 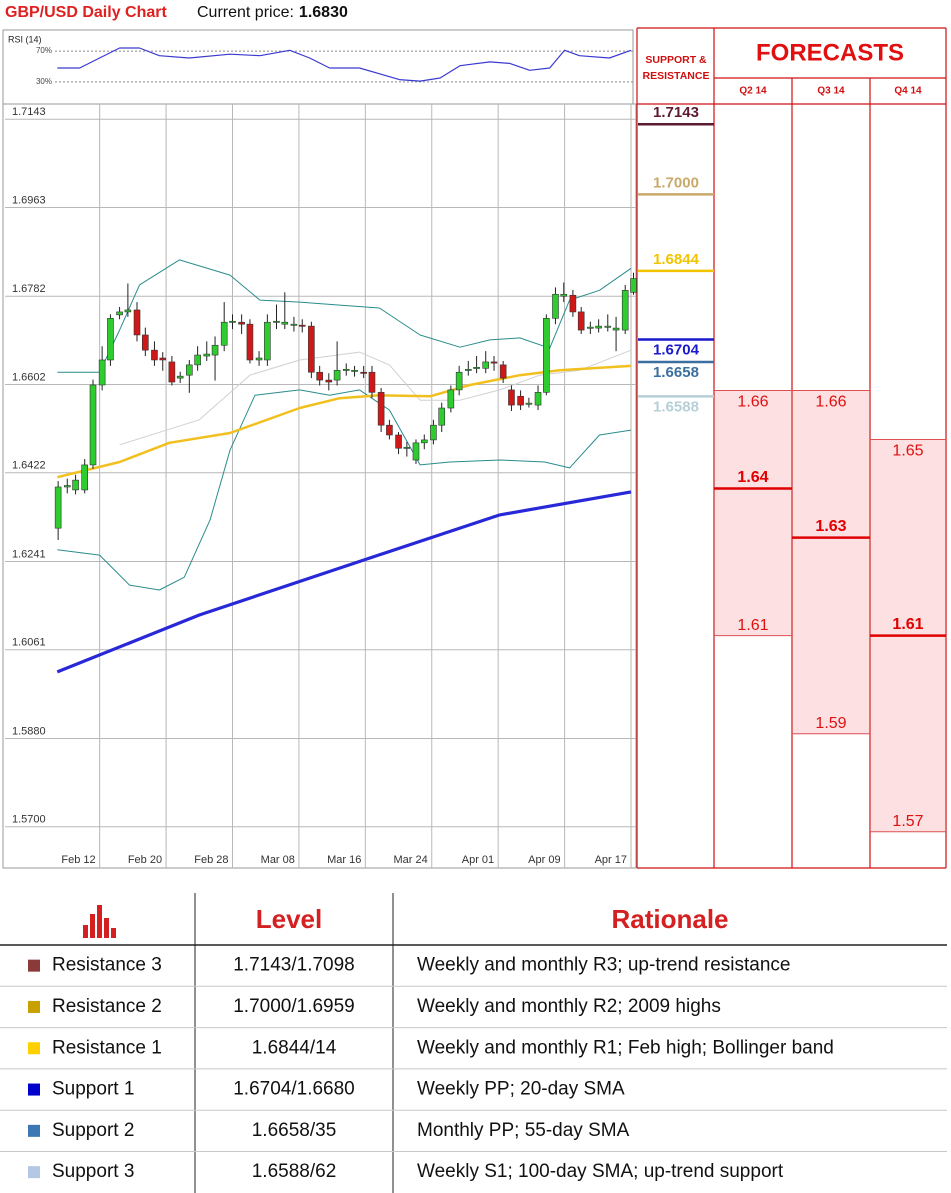 I want to click on level-label: 1.7143, so click(x=676, y=112).